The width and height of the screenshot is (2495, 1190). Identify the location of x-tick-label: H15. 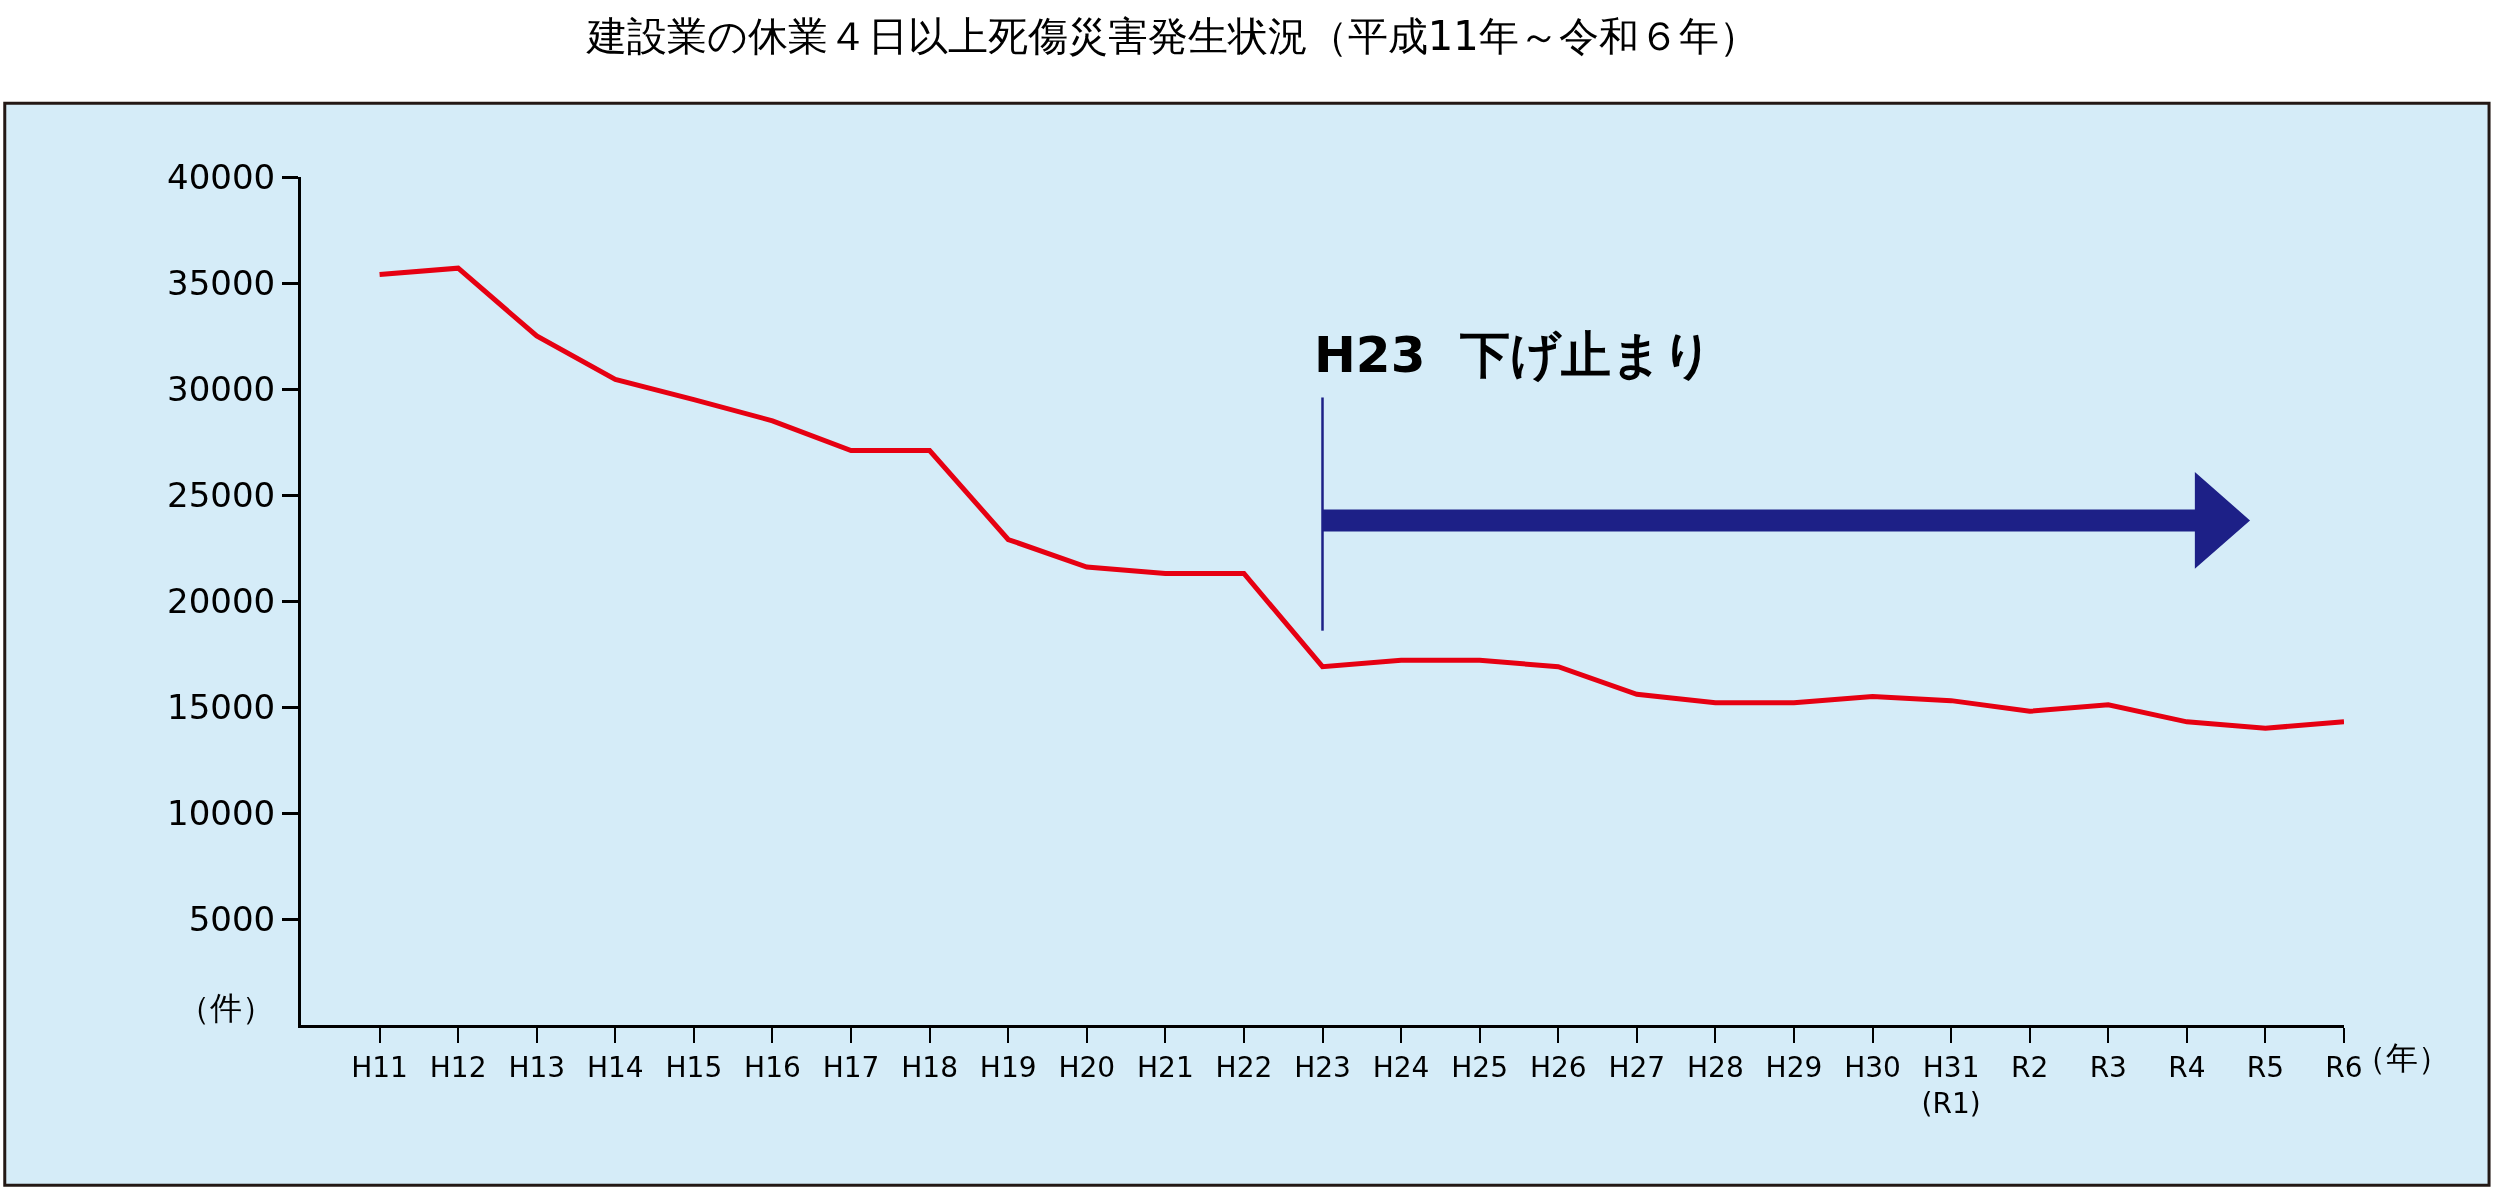
(694, 1067).